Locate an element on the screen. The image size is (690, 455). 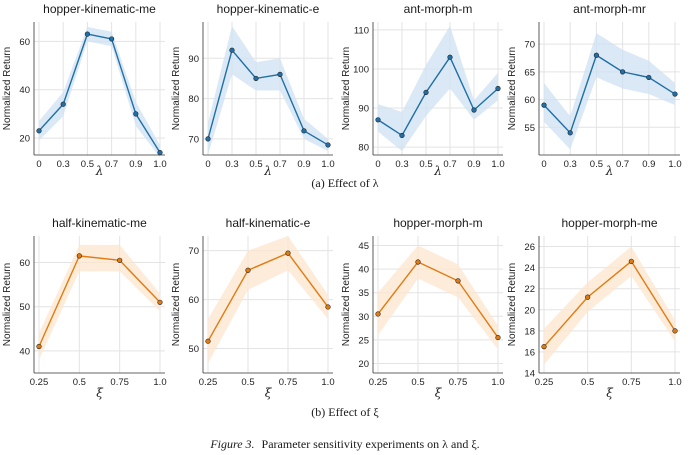
y-tick-label: 65 is located at coordinates (529, 72).